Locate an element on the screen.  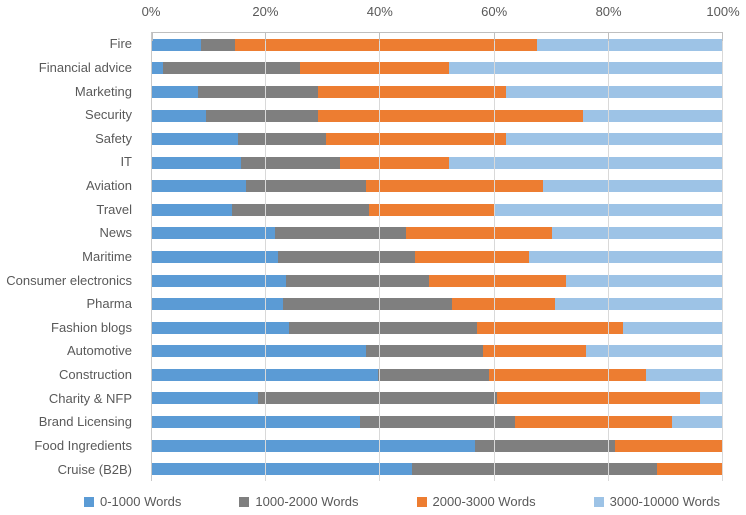
category-label: IT is located at coordinates (126, 162).